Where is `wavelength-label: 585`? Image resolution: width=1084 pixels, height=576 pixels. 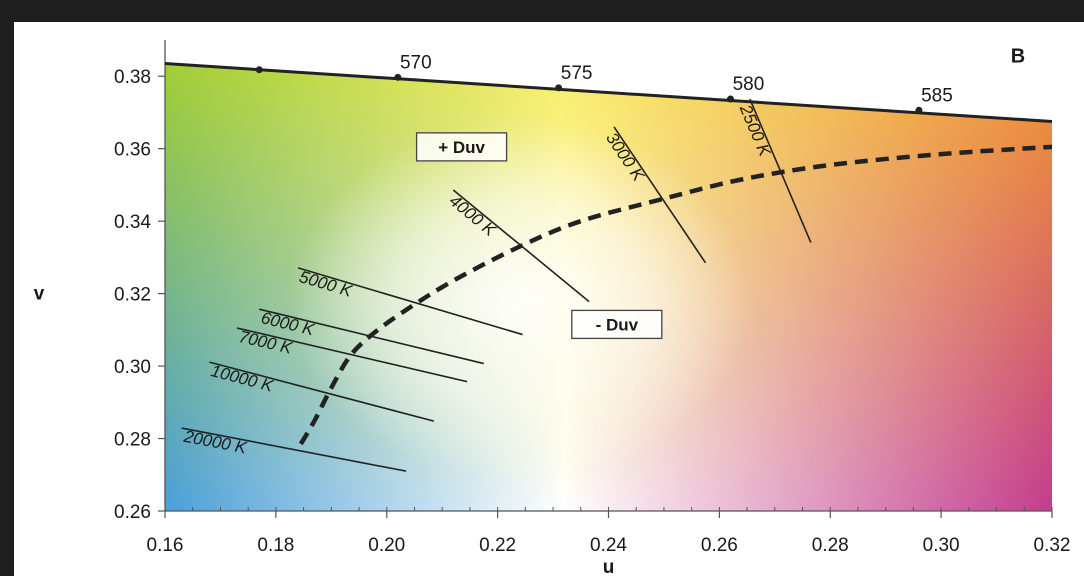 wavelength-label: 585 is located at coordinates (937, 95).